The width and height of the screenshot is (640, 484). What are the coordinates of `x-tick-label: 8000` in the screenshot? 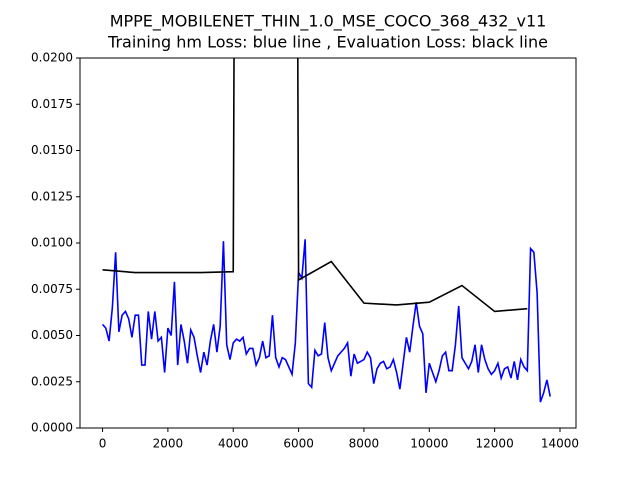 It's located at (364, 444).